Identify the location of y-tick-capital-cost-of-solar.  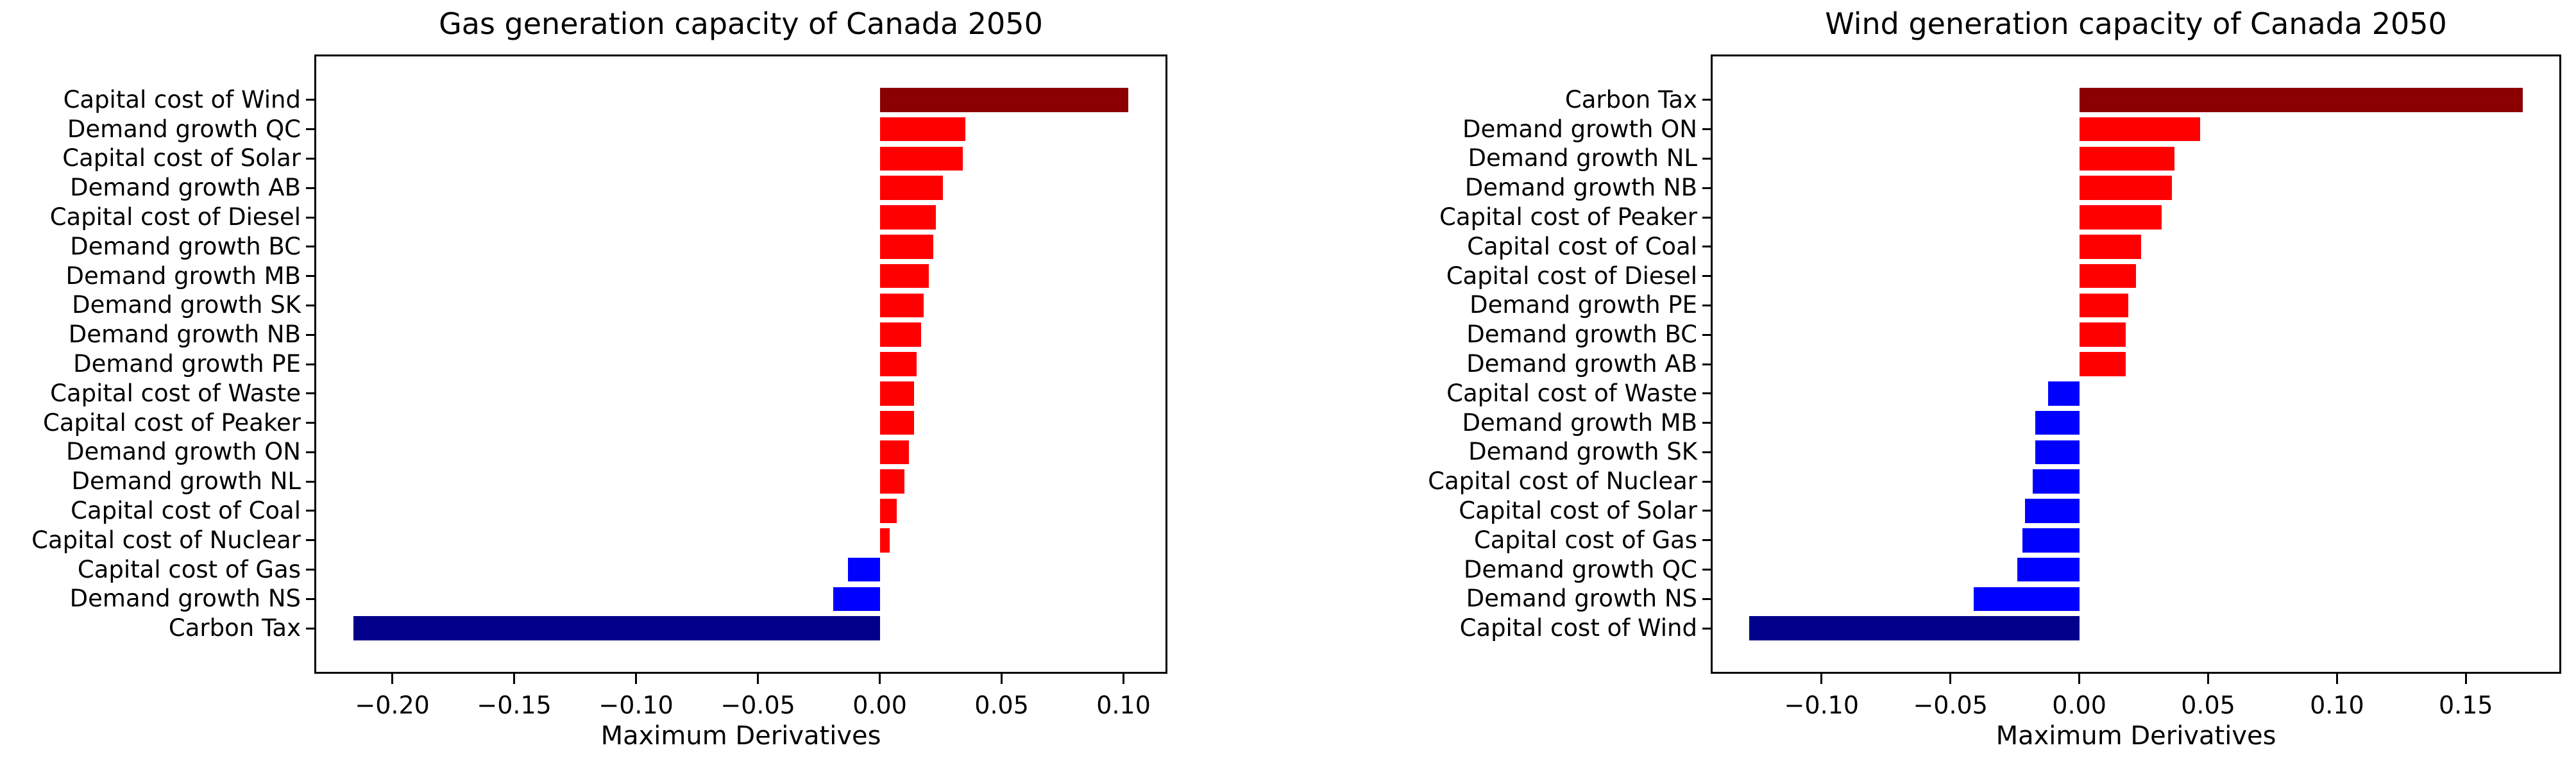
(1706, 511).